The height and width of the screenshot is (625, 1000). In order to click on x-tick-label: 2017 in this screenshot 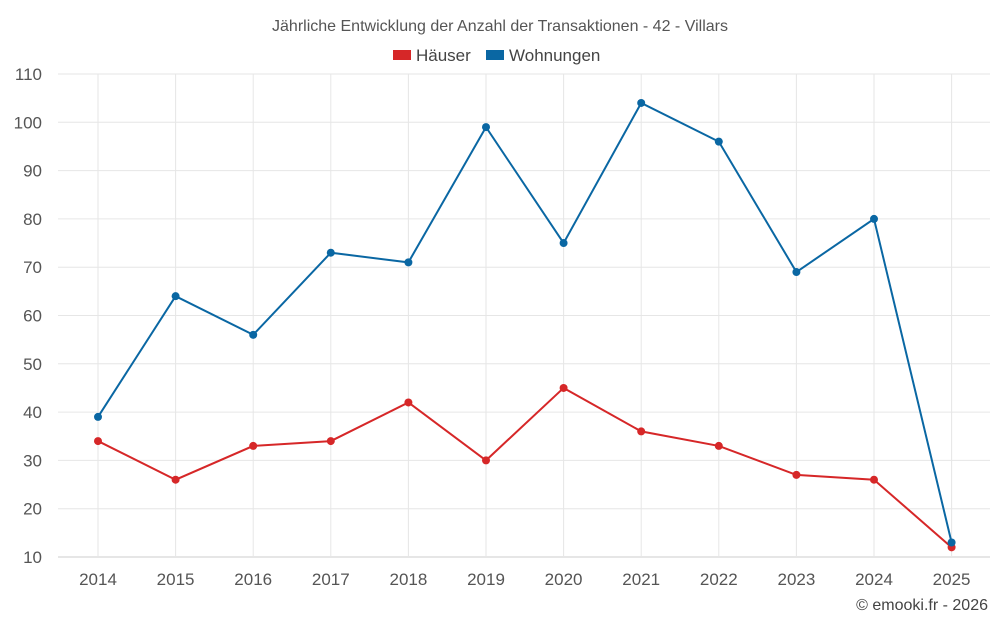, I will do `click(331, 579)`.